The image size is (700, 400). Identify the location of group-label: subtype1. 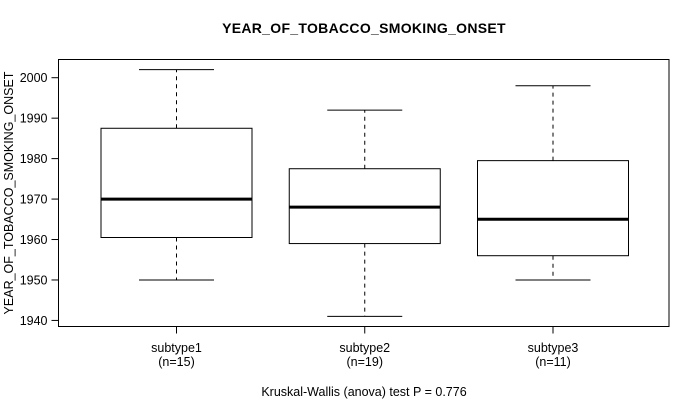
(176, 348).